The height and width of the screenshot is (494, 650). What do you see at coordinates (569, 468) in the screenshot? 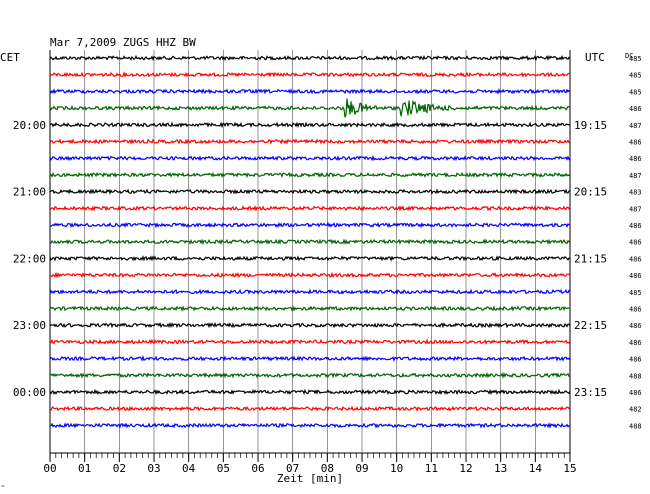
I see `x-tick-label: 15` at bounding box center [569, 468].